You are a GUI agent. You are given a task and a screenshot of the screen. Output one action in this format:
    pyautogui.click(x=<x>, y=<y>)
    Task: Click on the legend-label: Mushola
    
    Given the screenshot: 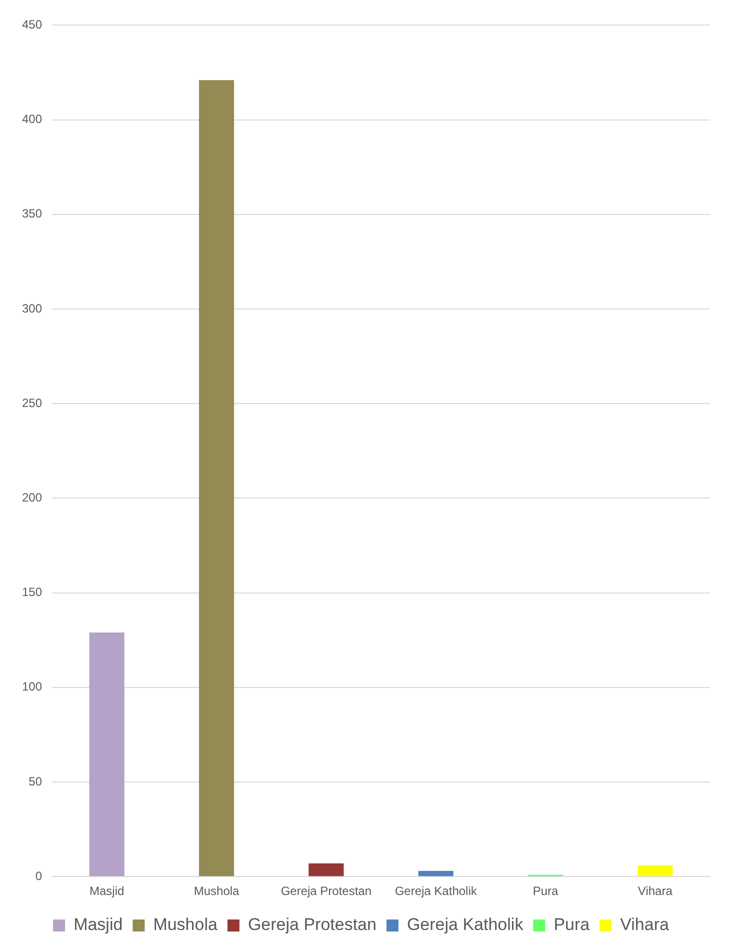 What is the action you would take?
    pyautogui.click(x=185, y=924)
    